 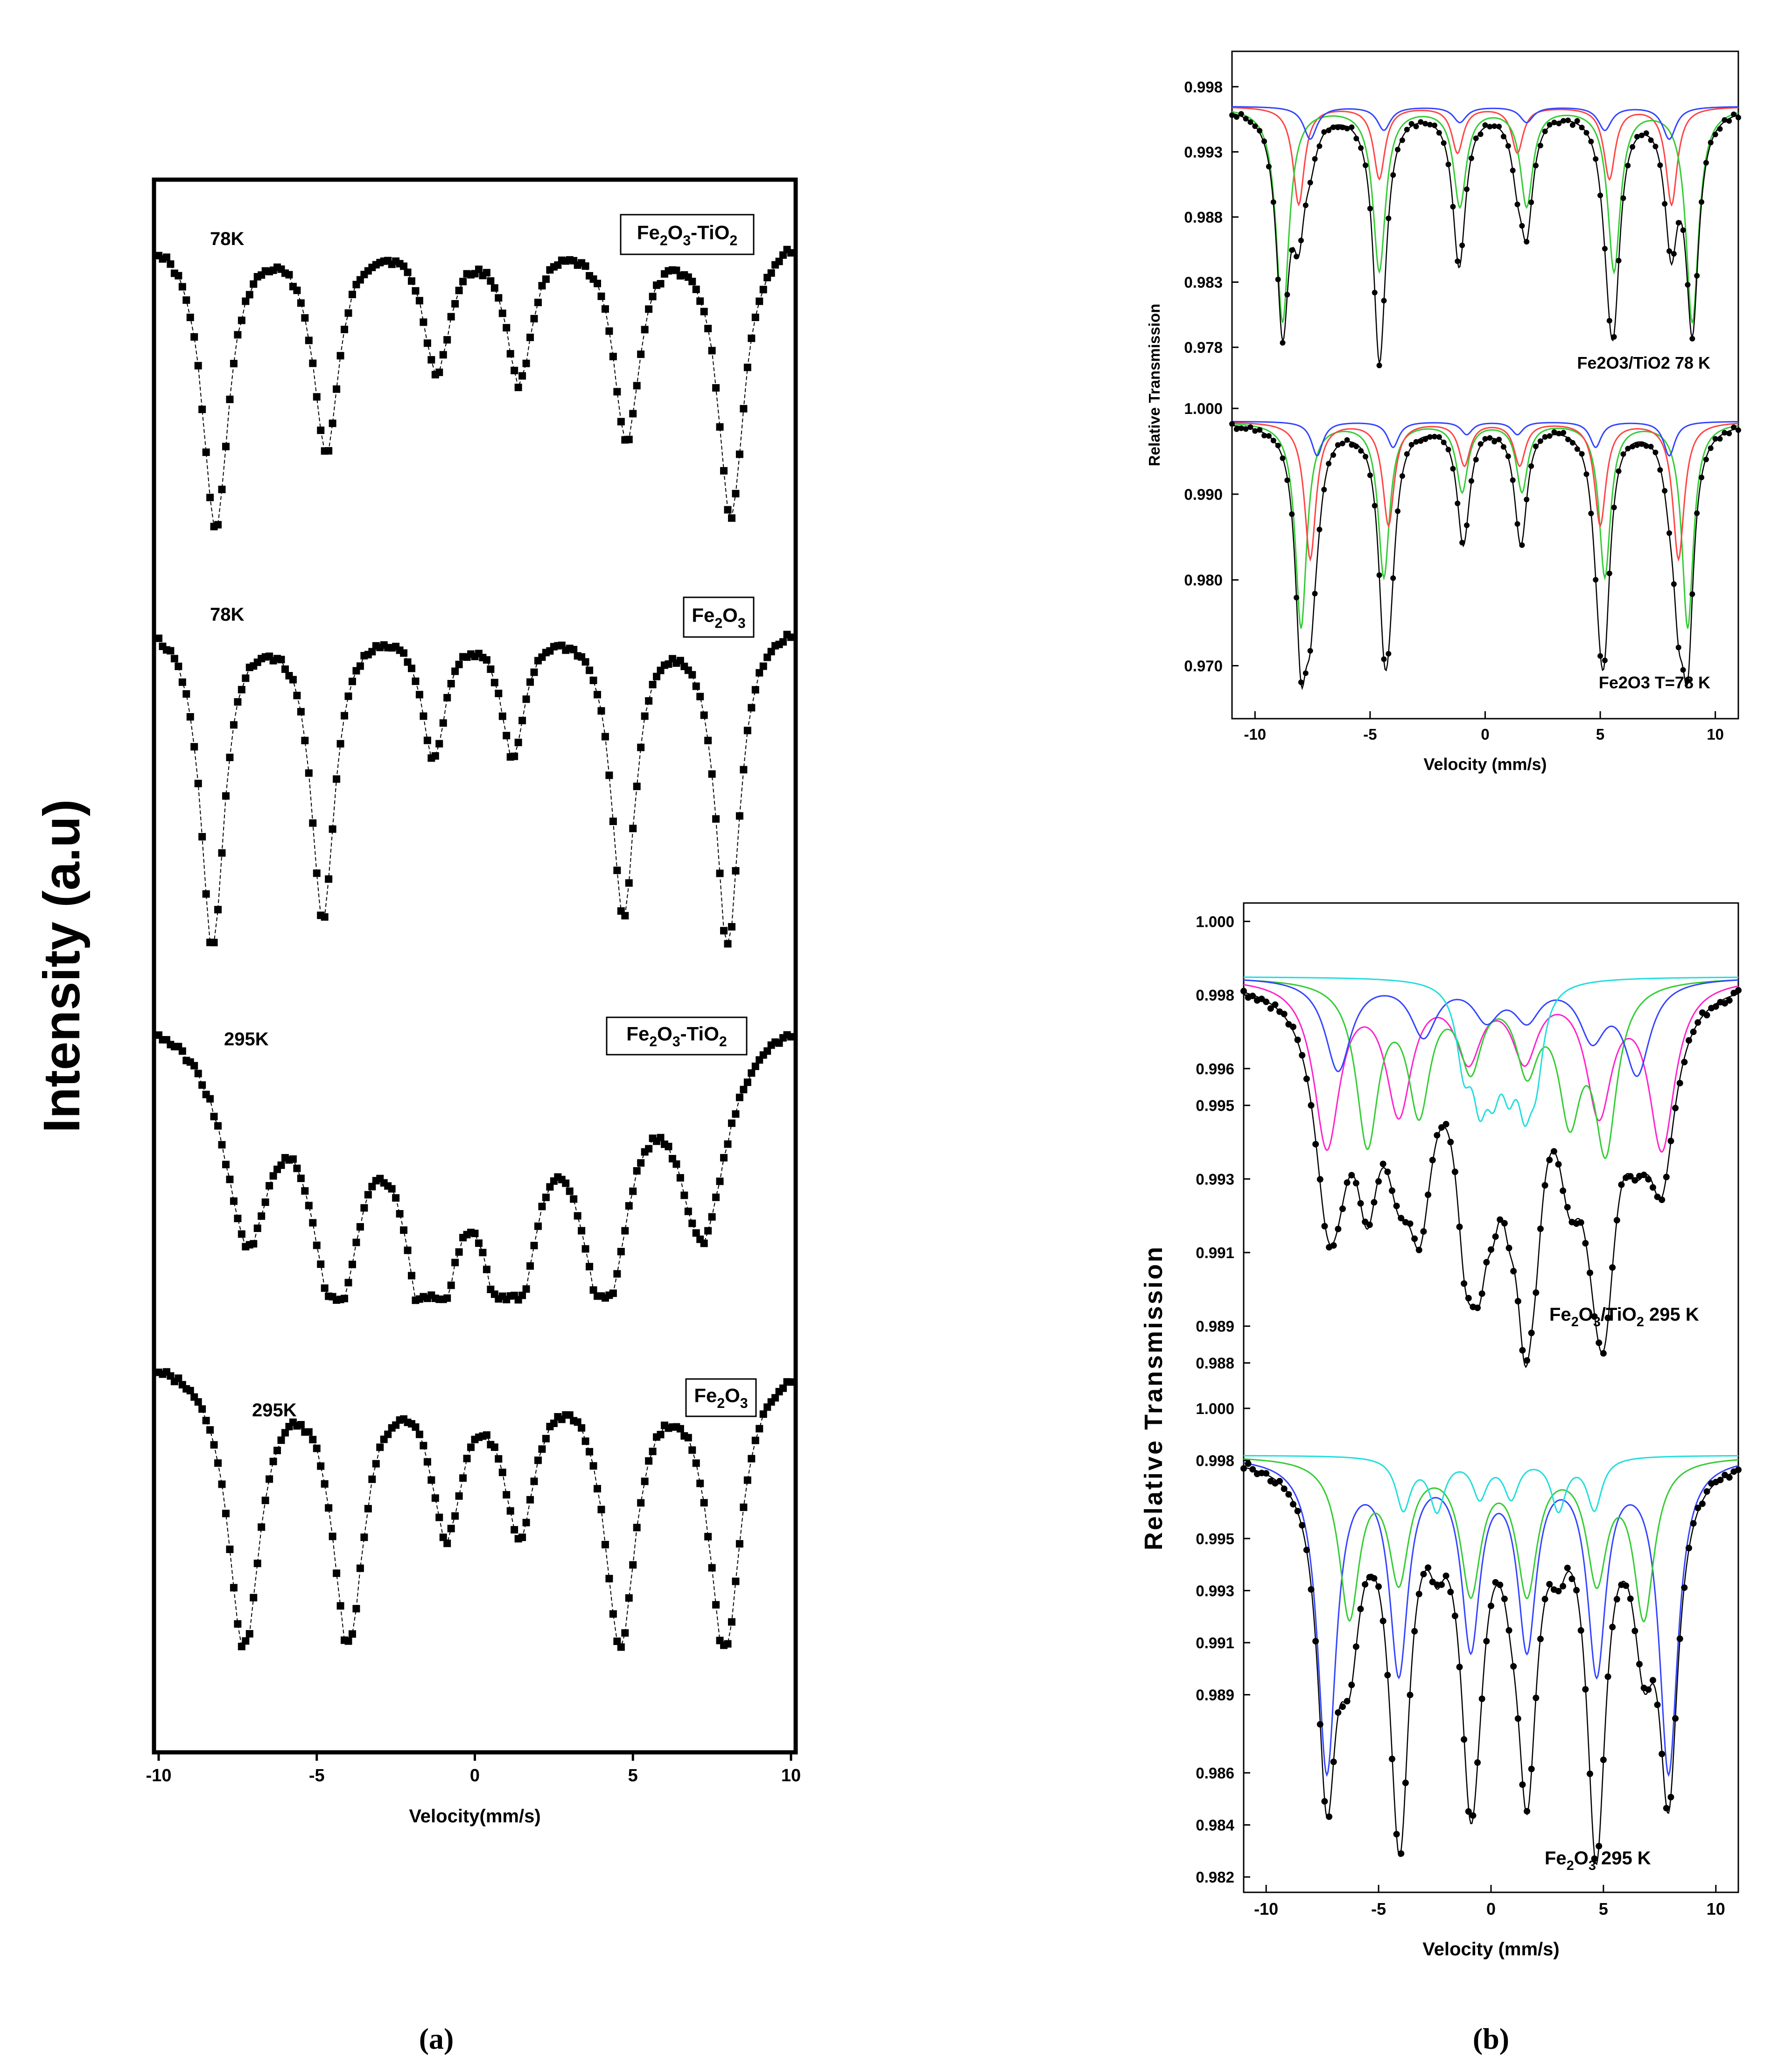 I want to click on x-tick-label: 10, so click(x=1716, y=1908).